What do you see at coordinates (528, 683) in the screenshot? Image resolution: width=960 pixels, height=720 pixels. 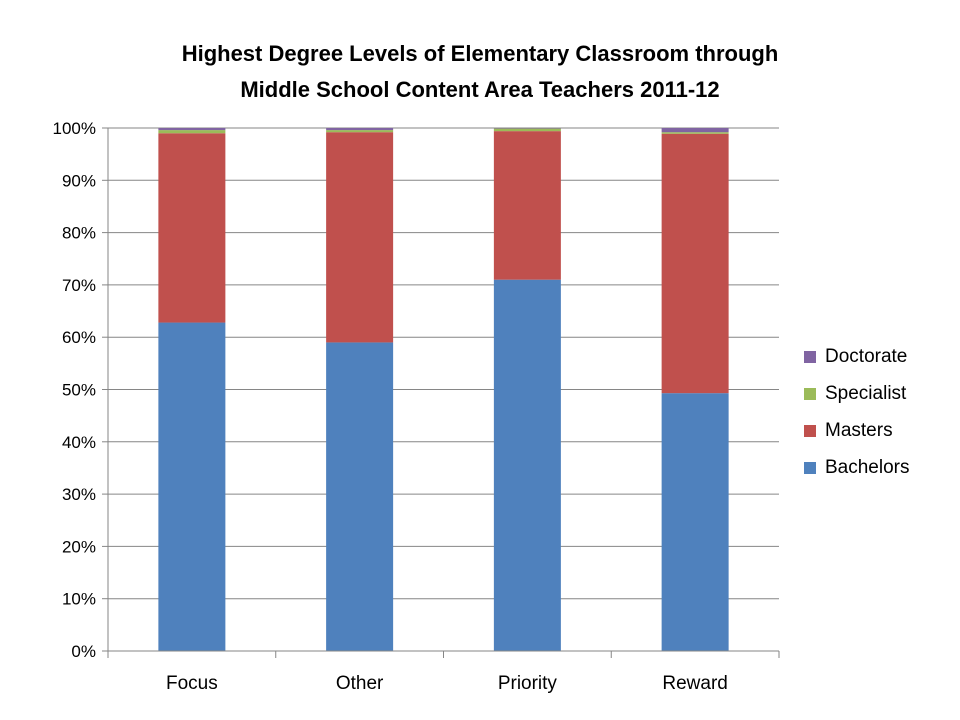 I see `x-tick-label: Priority` at bounding box center [528, 683].